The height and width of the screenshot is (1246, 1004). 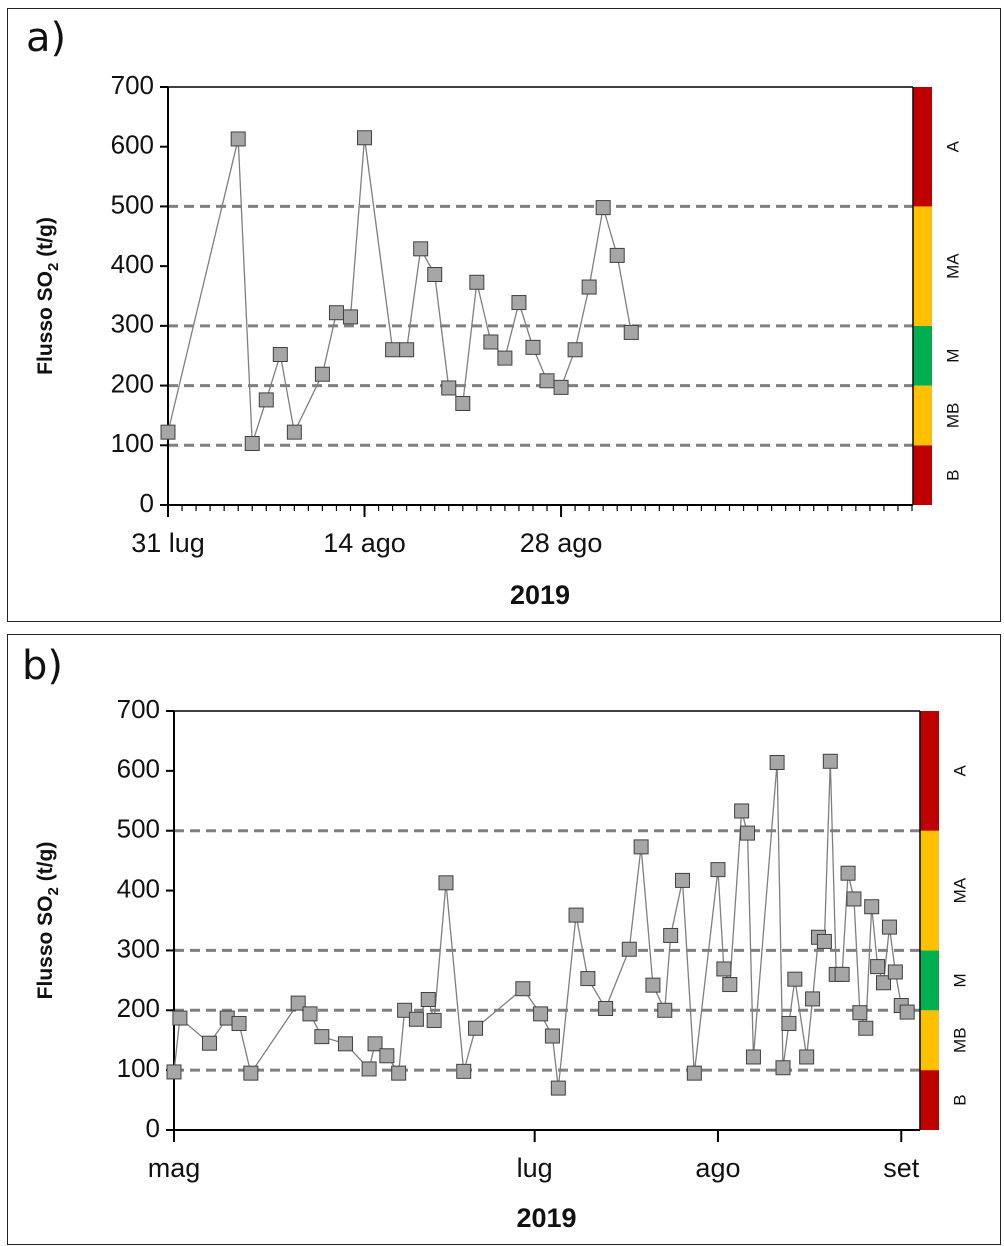 I want to click on band-b, so click(x=929, y=1100).